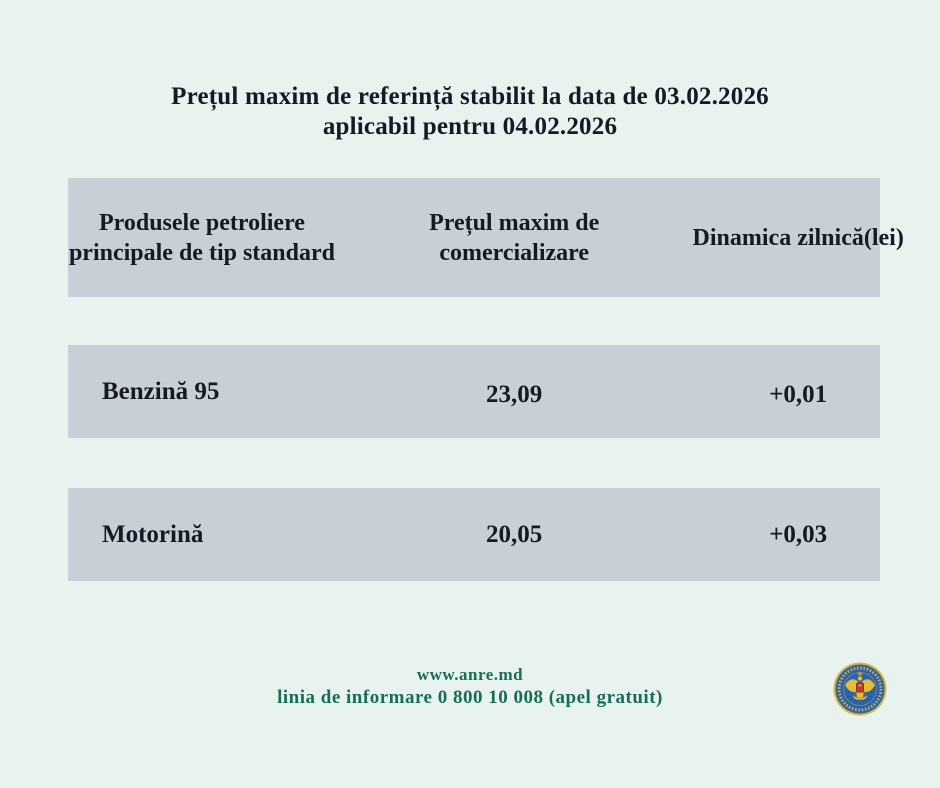 The width and height of the screenshot is (940, 788). I want to click on table-row-motorina: Motorină 20,05 +0,03, so click(474, 534).